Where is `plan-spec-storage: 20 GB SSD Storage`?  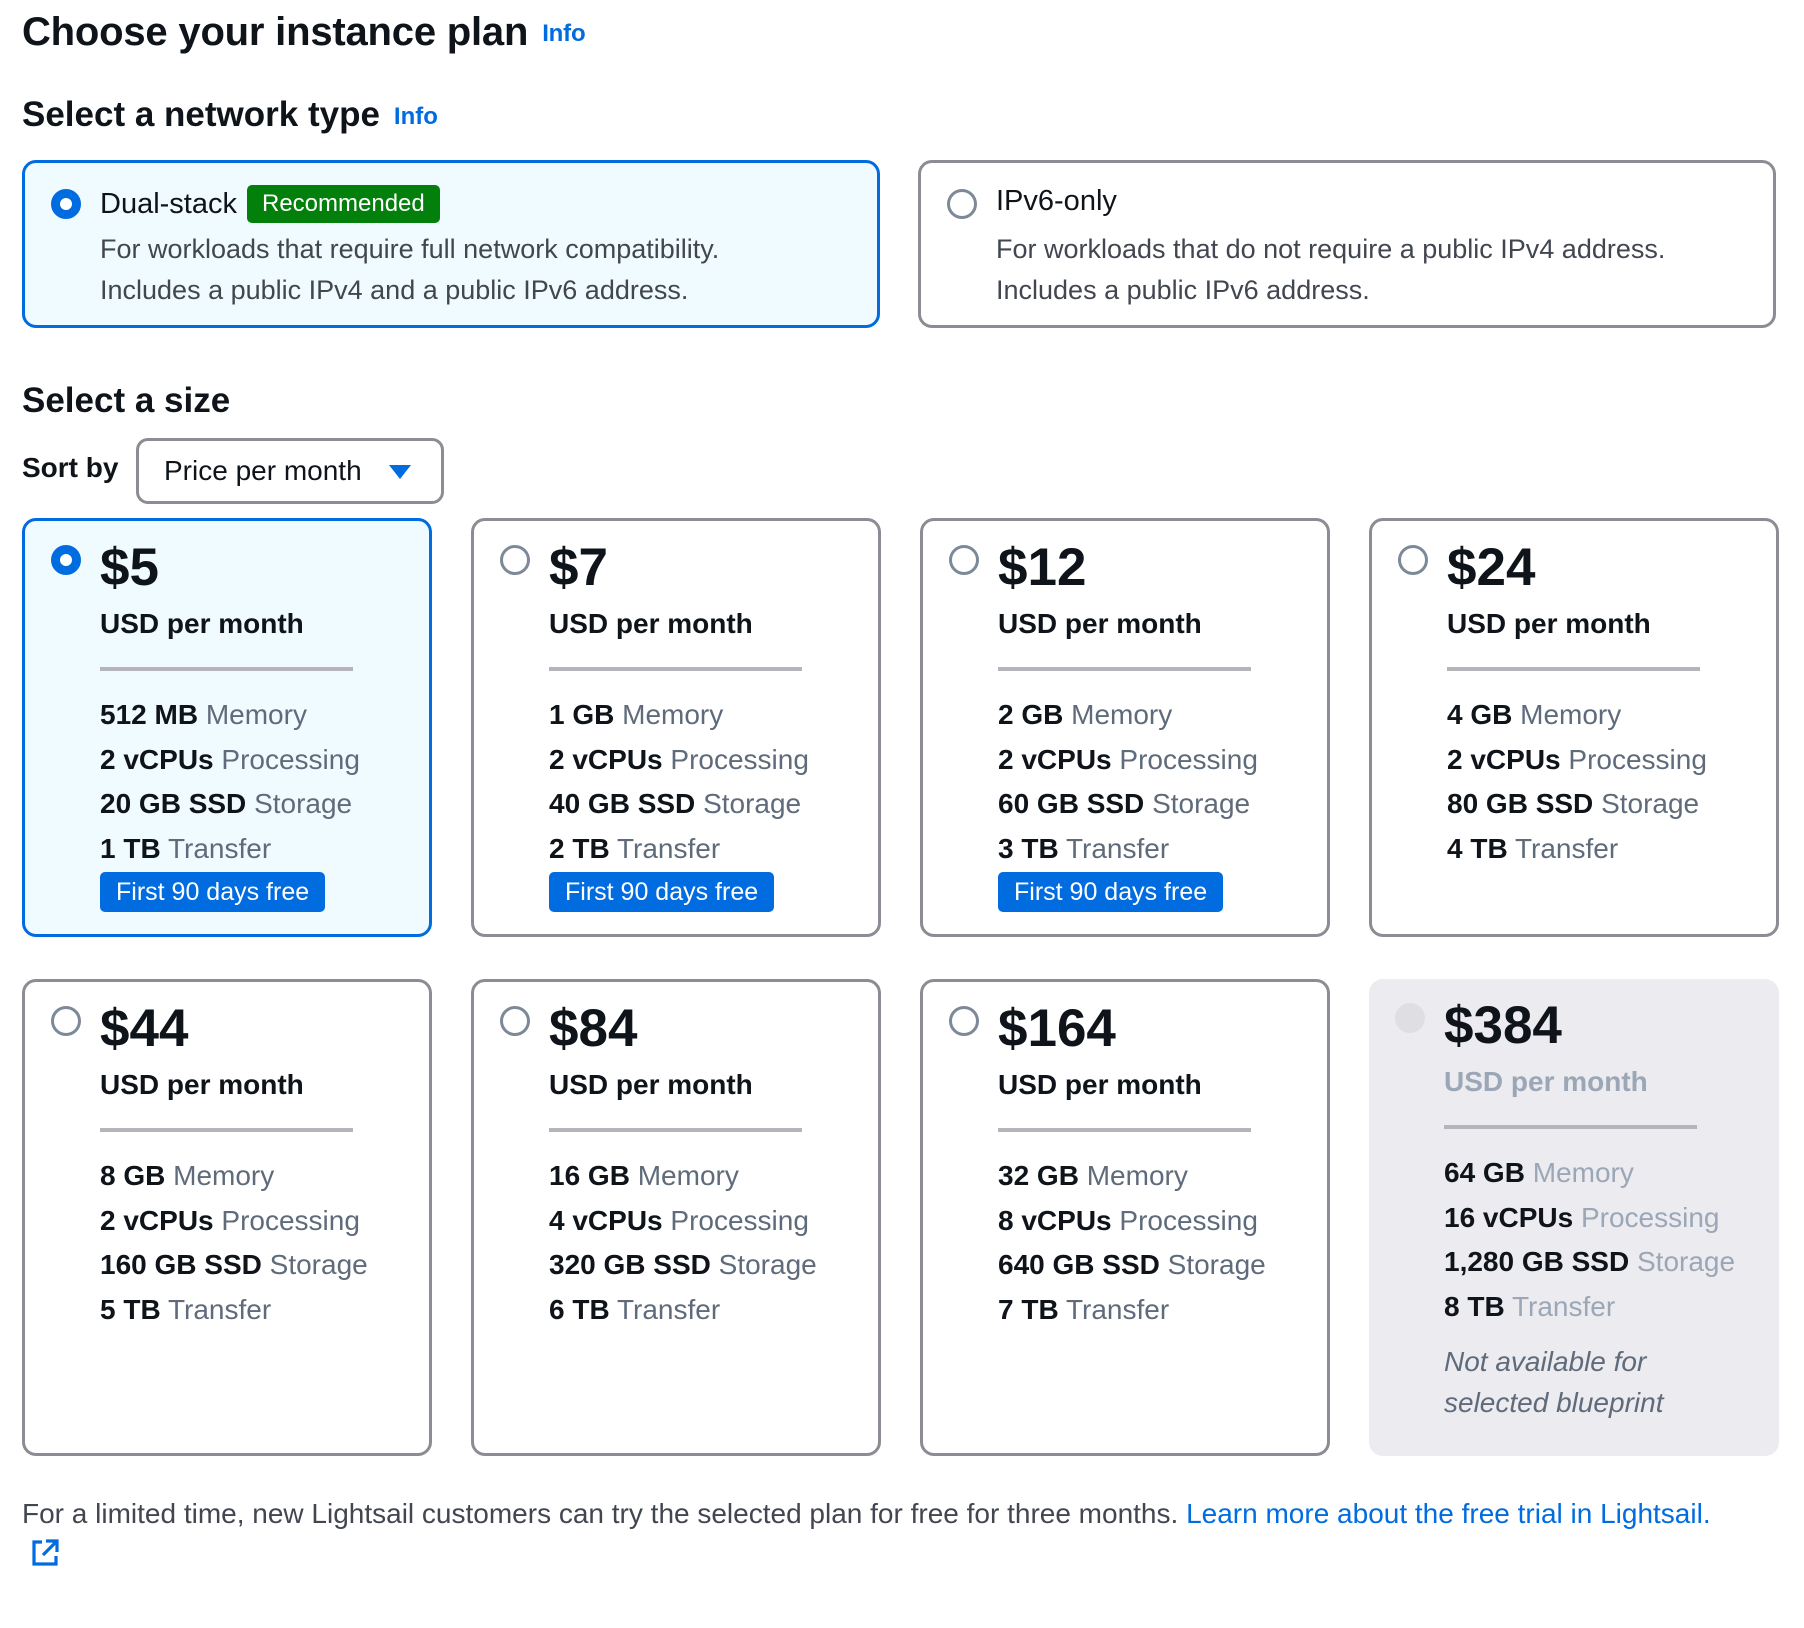 plan-spec-storage: 20 GB SSD Storage is located at coordinates (226, 803).